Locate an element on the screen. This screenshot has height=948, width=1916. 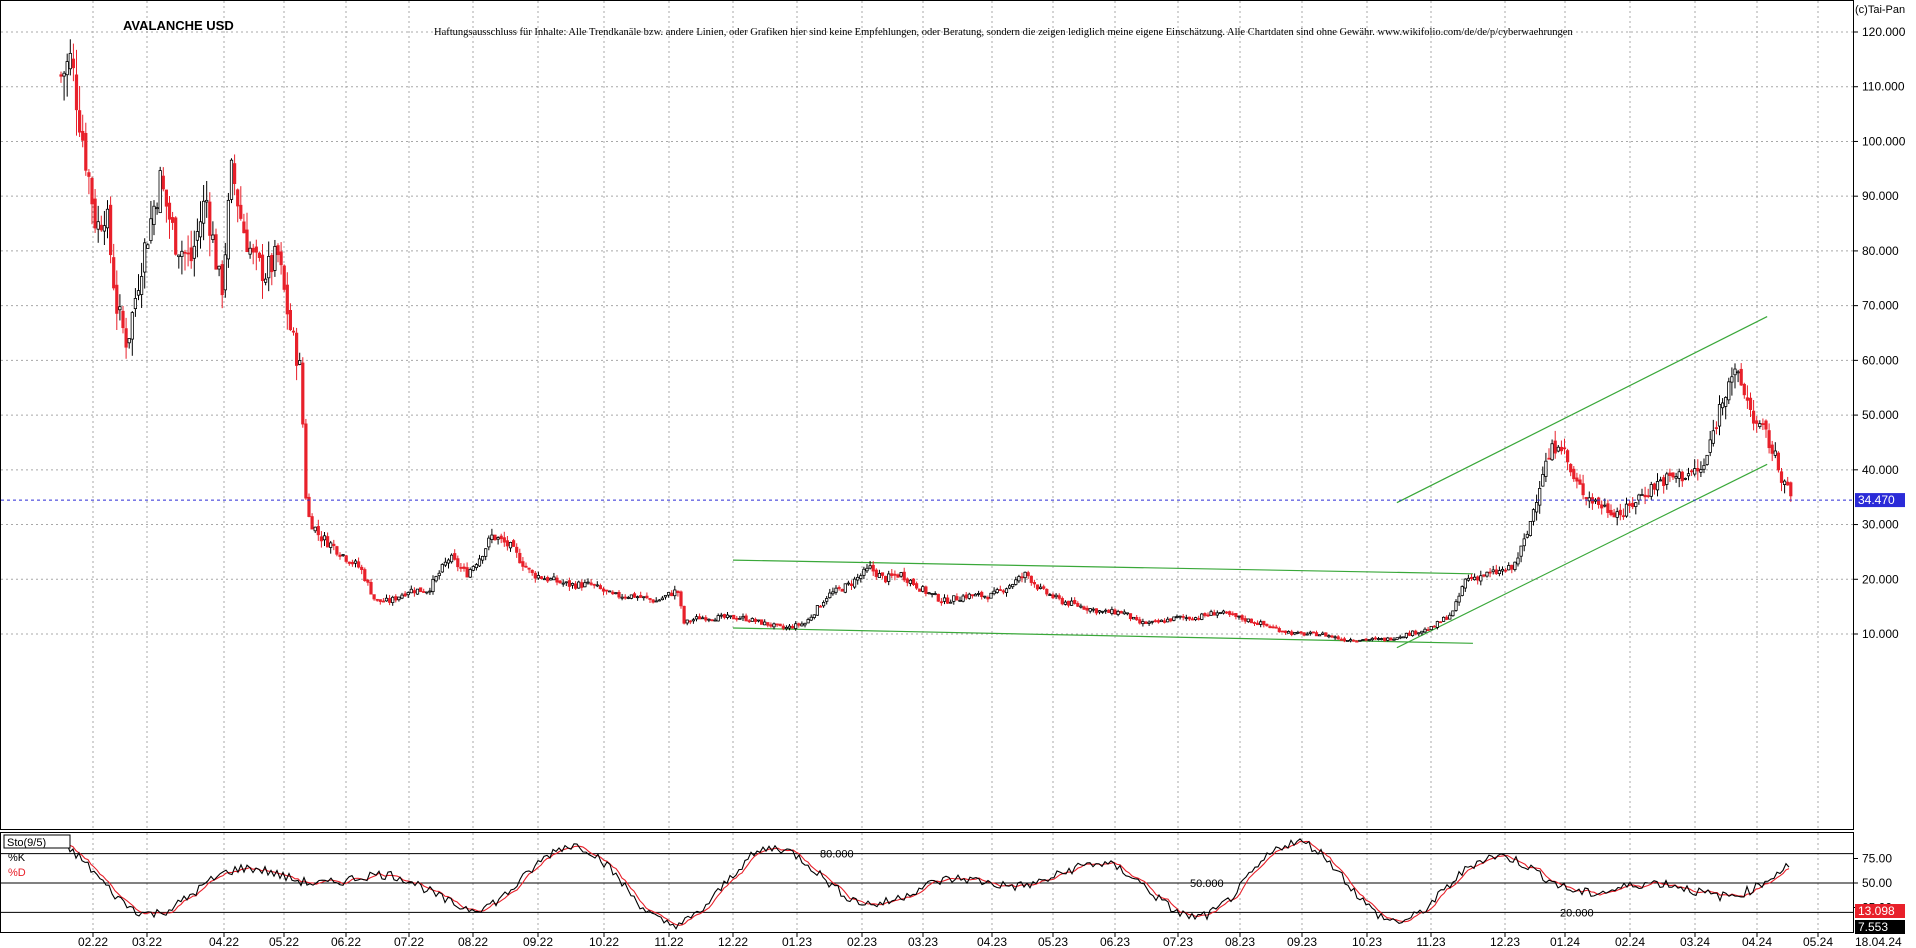
time-tick-label: 08.22 is located at coordinates (473, 941).